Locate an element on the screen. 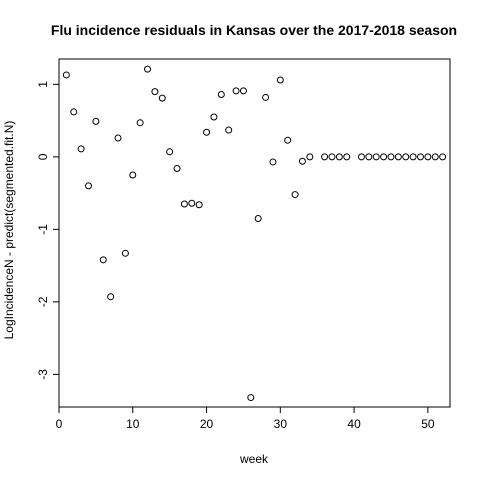 This screenshot has height=480, width=480. x-tick-label: 10 is located at coordinates (133, 424).